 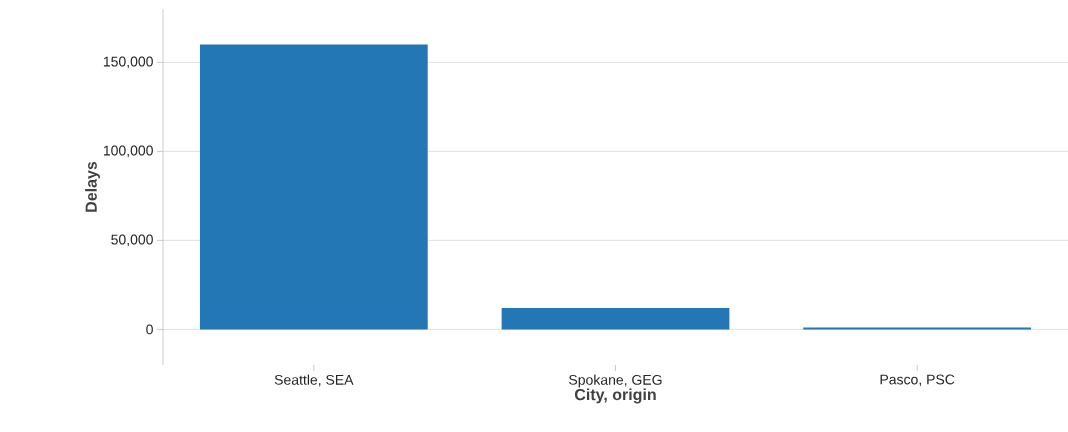 What do you see at coordinates (132, 240) in the screenshot?
I see `y-tick-label: 50,000` at bounding box center [132, 240].